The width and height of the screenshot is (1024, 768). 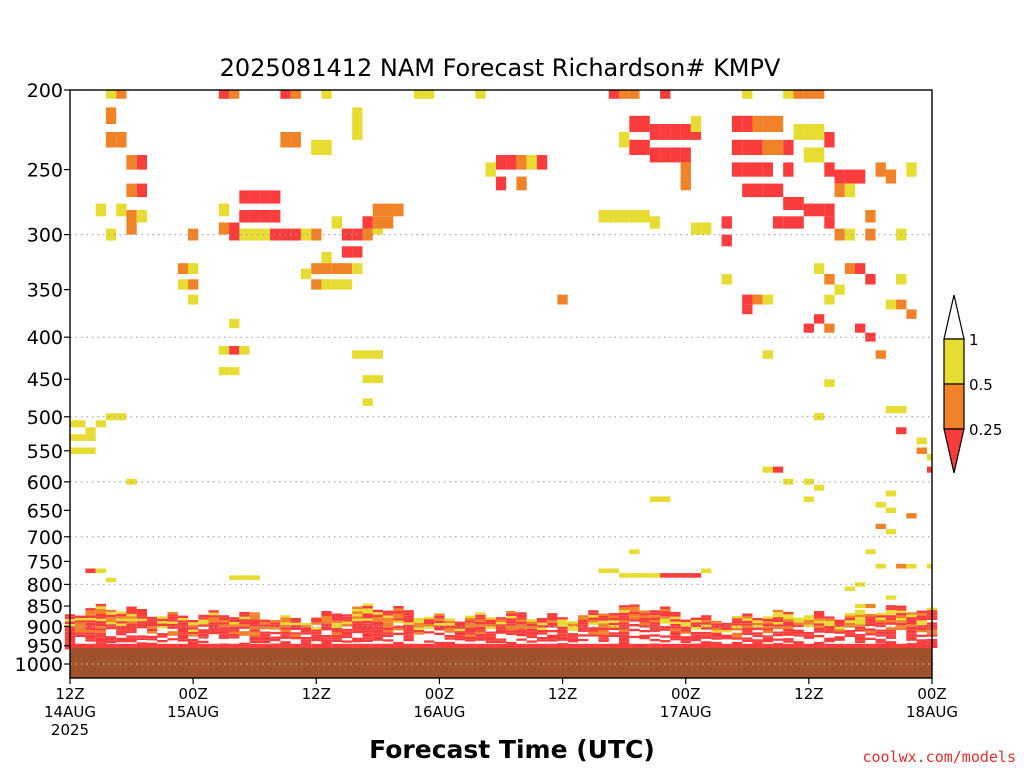 What do you see at coordinates (45, 338) in the screenshot?
I see `y-tick-label-400: 400` at bounding box center [45, 338].